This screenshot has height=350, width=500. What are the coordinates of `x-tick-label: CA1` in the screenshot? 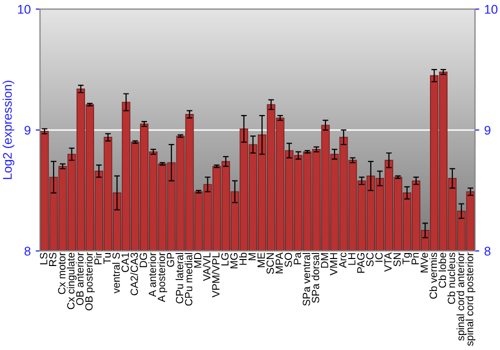 It's located at (125, 262).